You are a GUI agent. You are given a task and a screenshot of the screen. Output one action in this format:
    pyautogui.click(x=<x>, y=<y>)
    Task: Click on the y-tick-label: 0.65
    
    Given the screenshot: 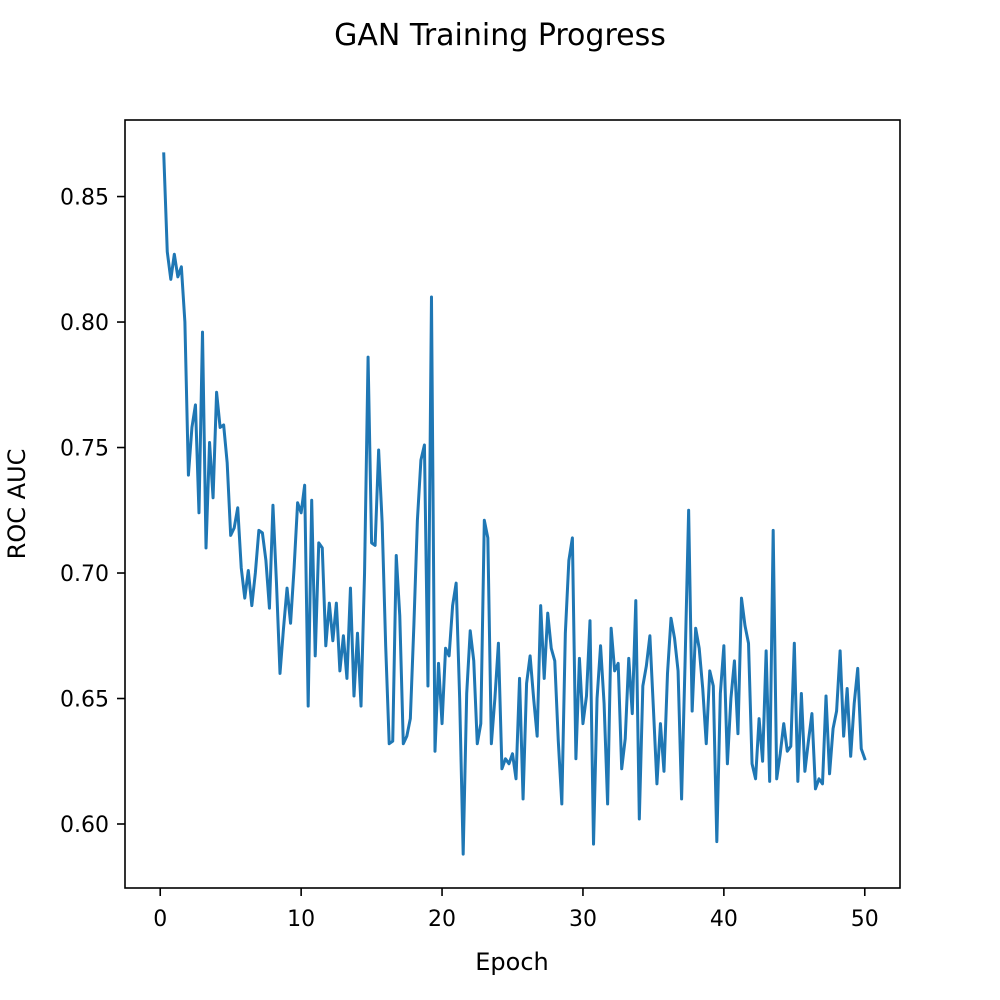 What is the action you would take?
    pyautogui.click(x=84, y=700)
    